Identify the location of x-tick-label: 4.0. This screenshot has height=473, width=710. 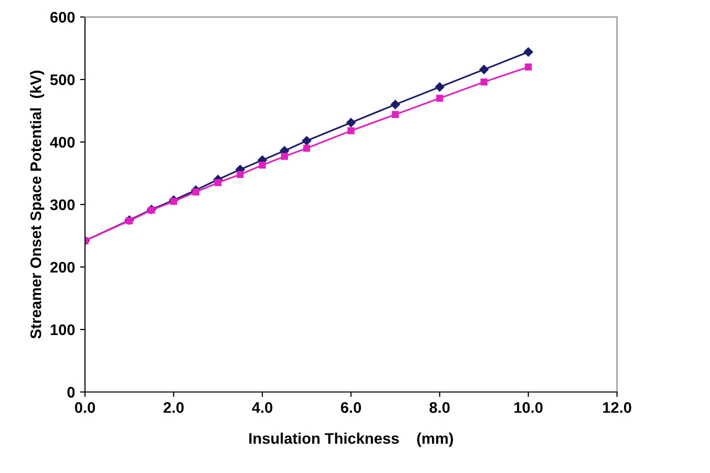
(262, 407).